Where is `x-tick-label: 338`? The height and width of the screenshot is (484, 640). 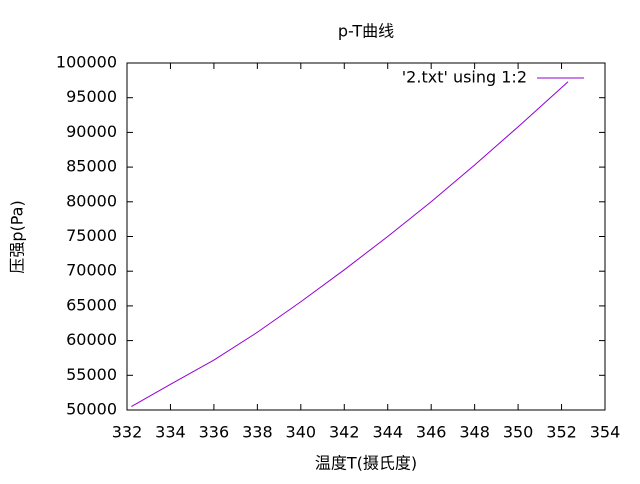 x-tick-label: 338 is located at coordinates (257, 432).